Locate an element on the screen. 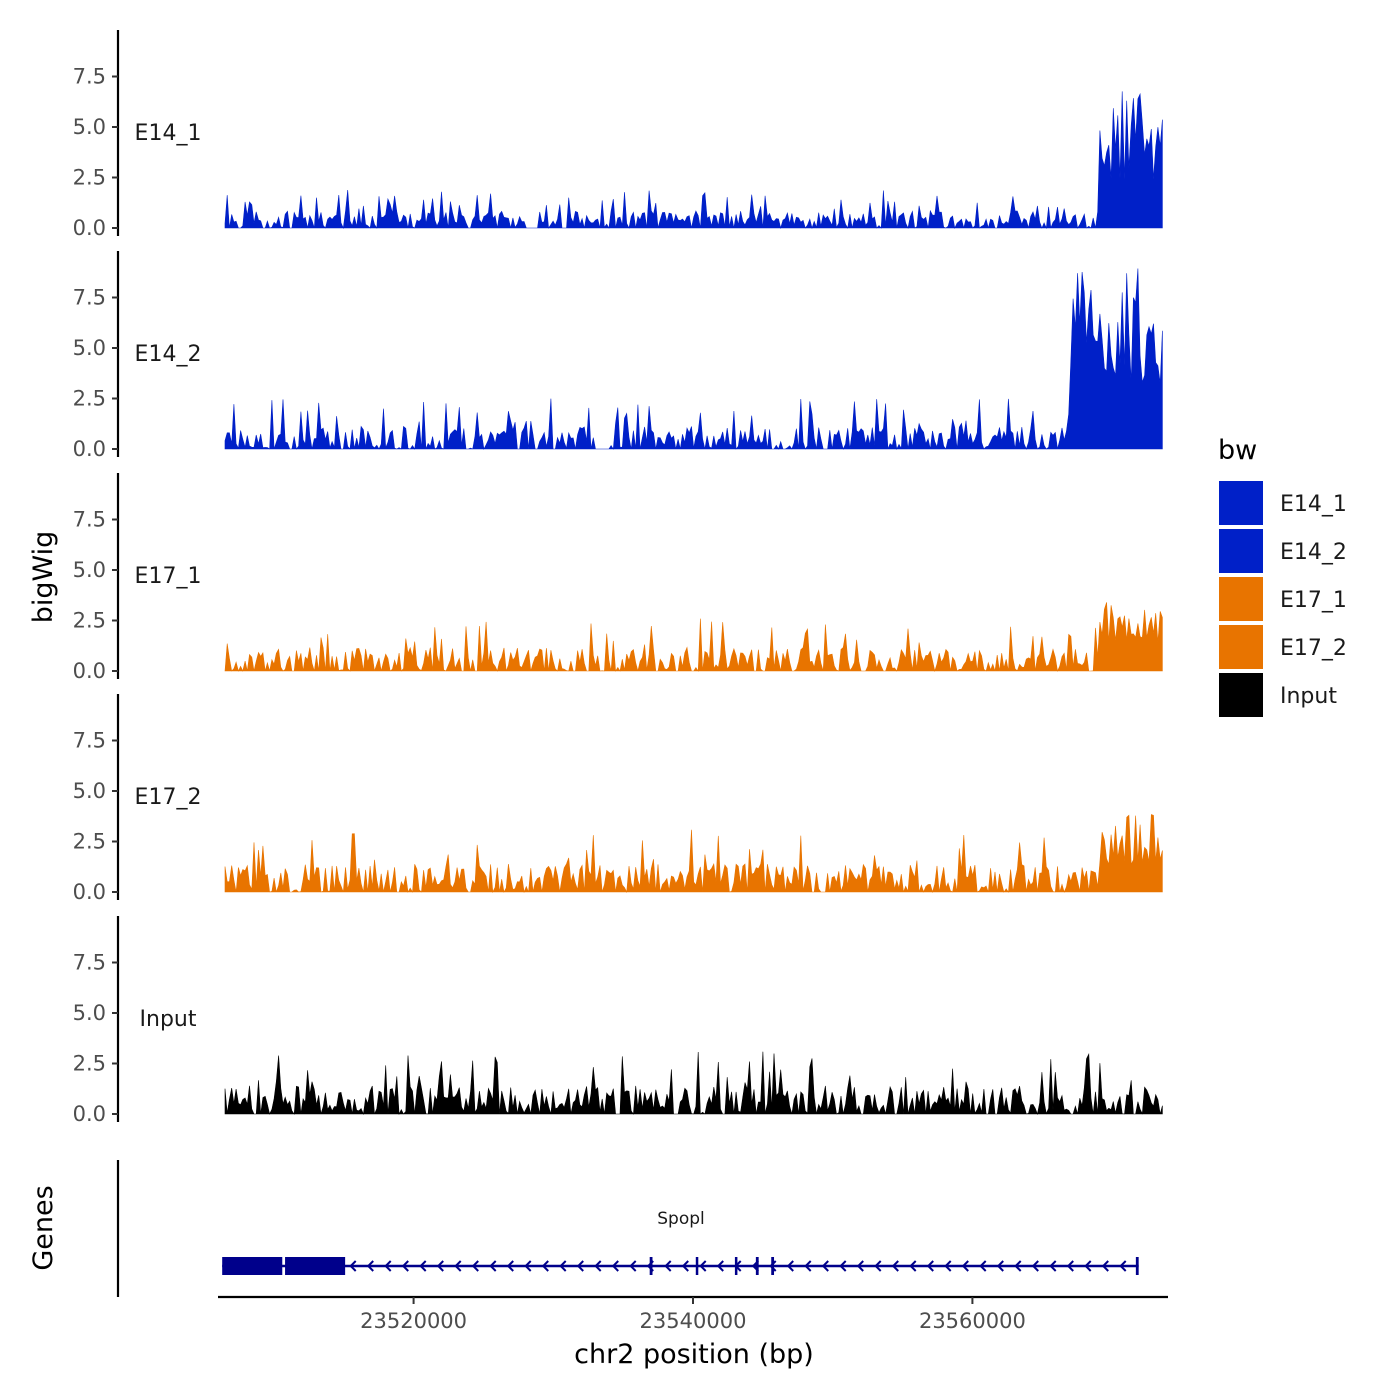 This screenshot has width=1400, height=1400. track-E14_2: 0.0 2.5 5.0 7.5 E14_2 is located at coordinates (618, 356).